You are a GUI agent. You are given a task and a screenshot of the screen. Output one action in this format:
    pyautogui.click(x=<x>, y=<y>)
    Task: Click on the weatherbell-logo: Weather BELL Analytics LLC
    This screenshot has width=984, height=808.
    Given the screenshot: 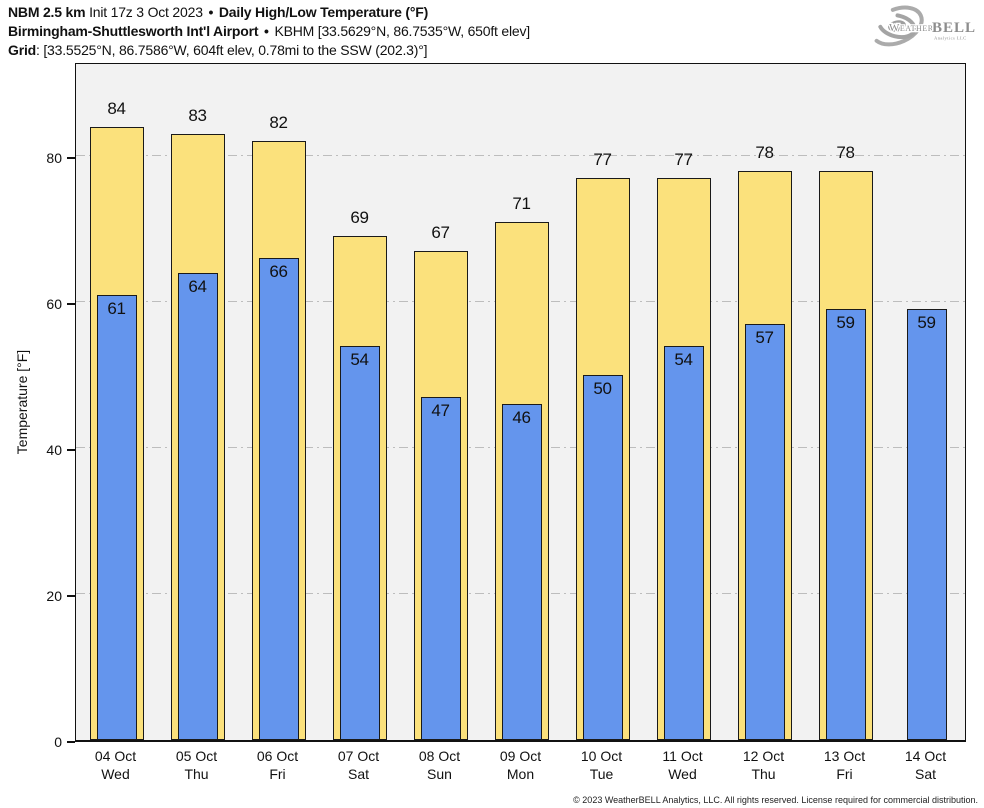 What is the action you would take?
    pyautogui.click(x=926, y=26)
    